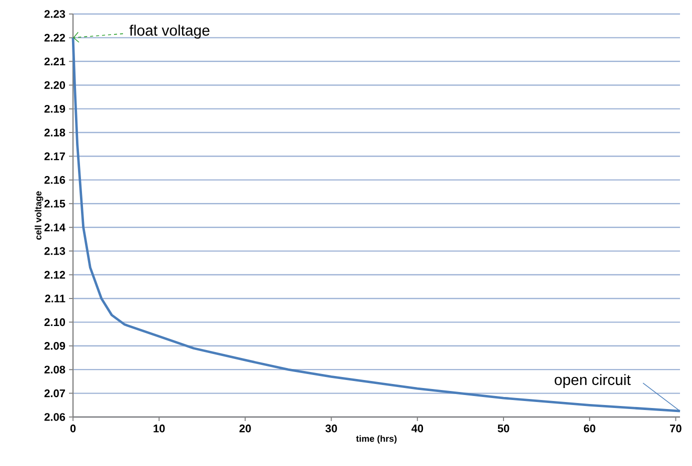 This screenshot has height=466, width=692. Describe the element at coordinates (417, 428) in the screenshot. I see `x-tick-label: 40` at that location.